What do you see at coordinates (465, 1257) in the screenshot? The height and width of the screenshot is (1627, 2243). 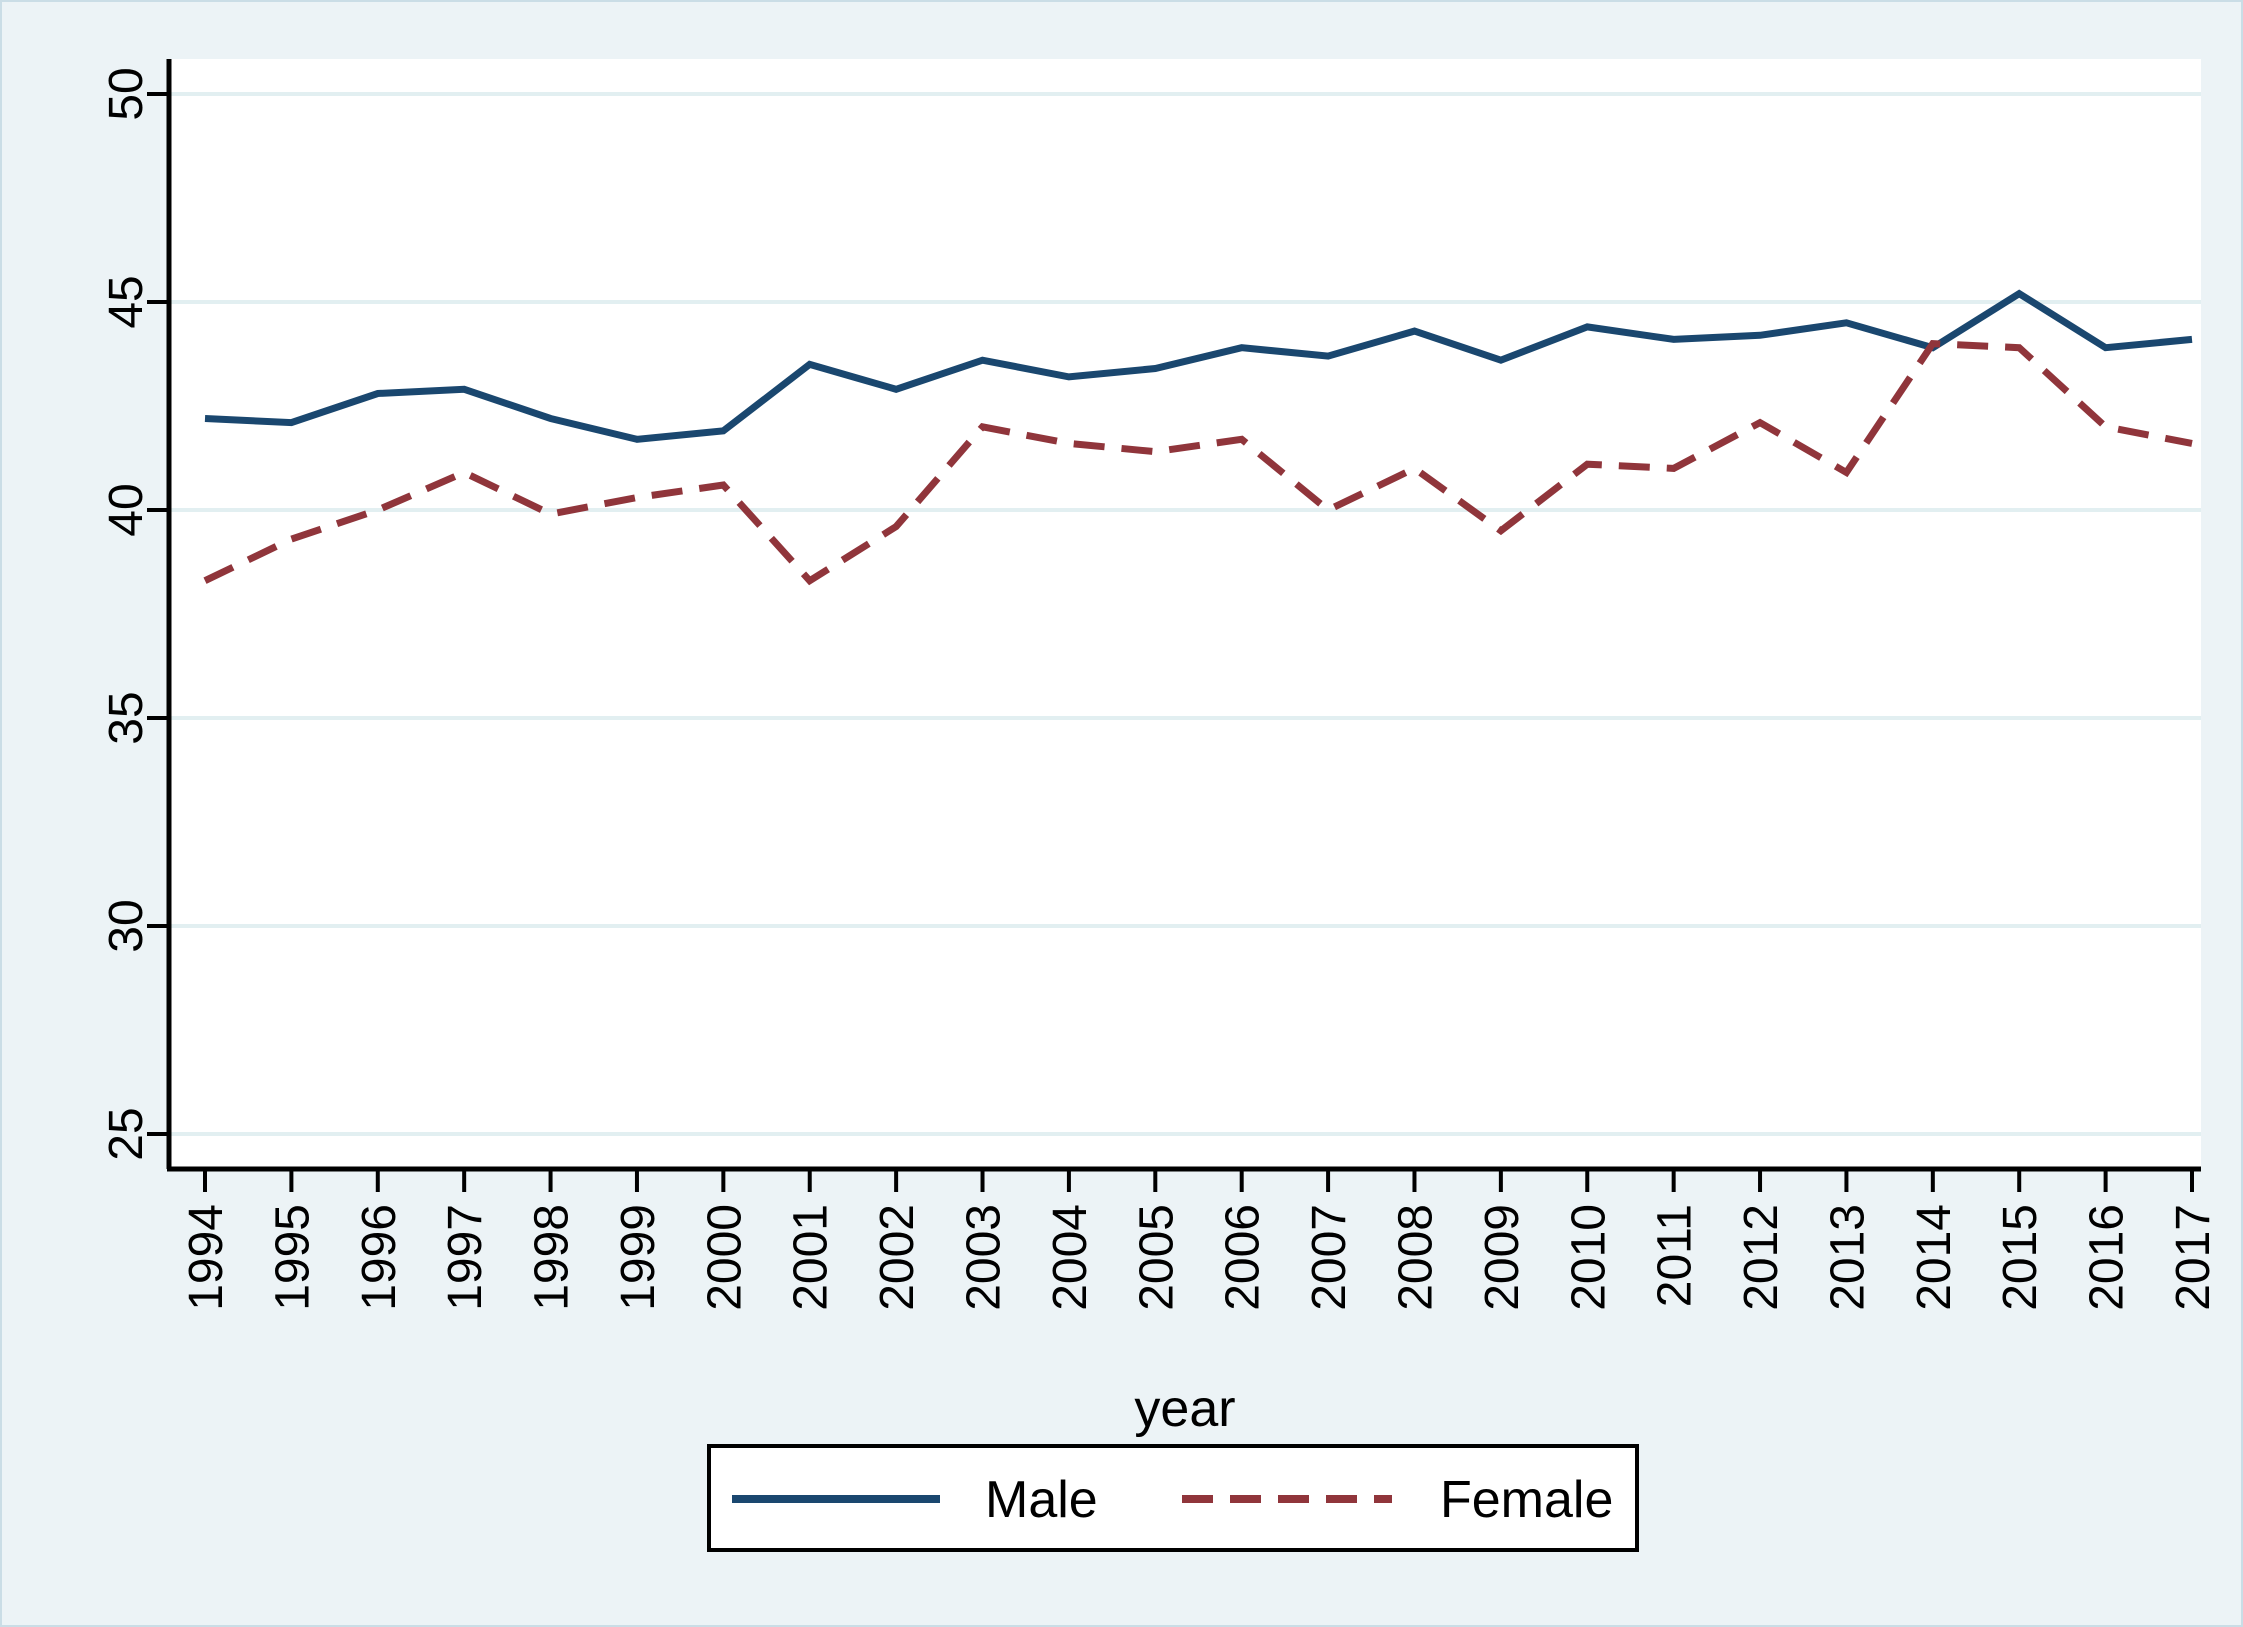 I see `x-tick-label: 1997` at bounding box center [465, 1257].